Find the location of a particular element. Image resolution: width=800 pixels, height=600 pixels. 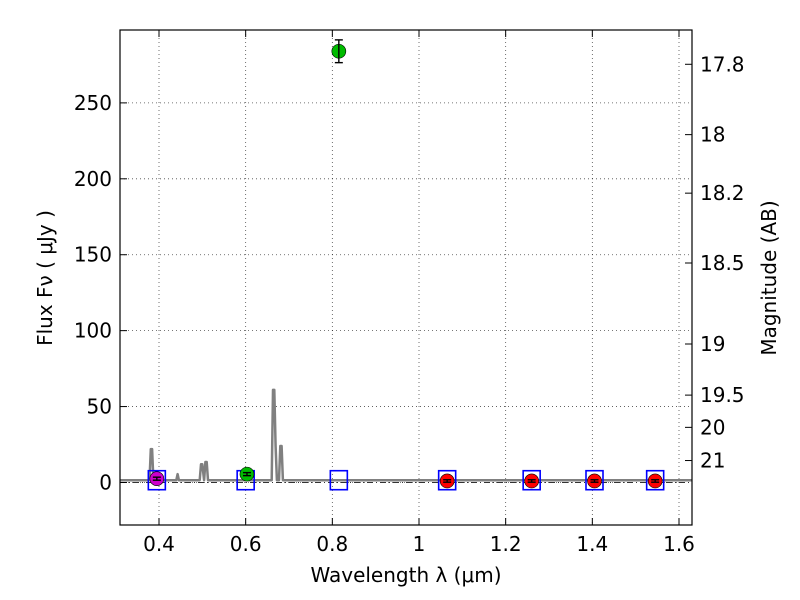

y-tick-label: 250 is located at coordinates (93, 103).